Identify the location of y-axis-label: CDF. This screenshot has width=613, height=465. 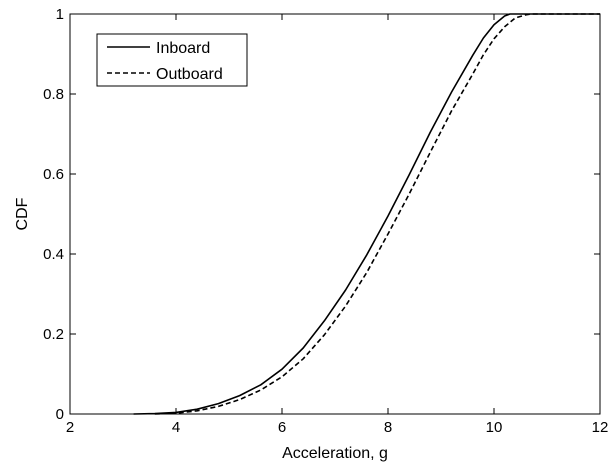
(22, 213).